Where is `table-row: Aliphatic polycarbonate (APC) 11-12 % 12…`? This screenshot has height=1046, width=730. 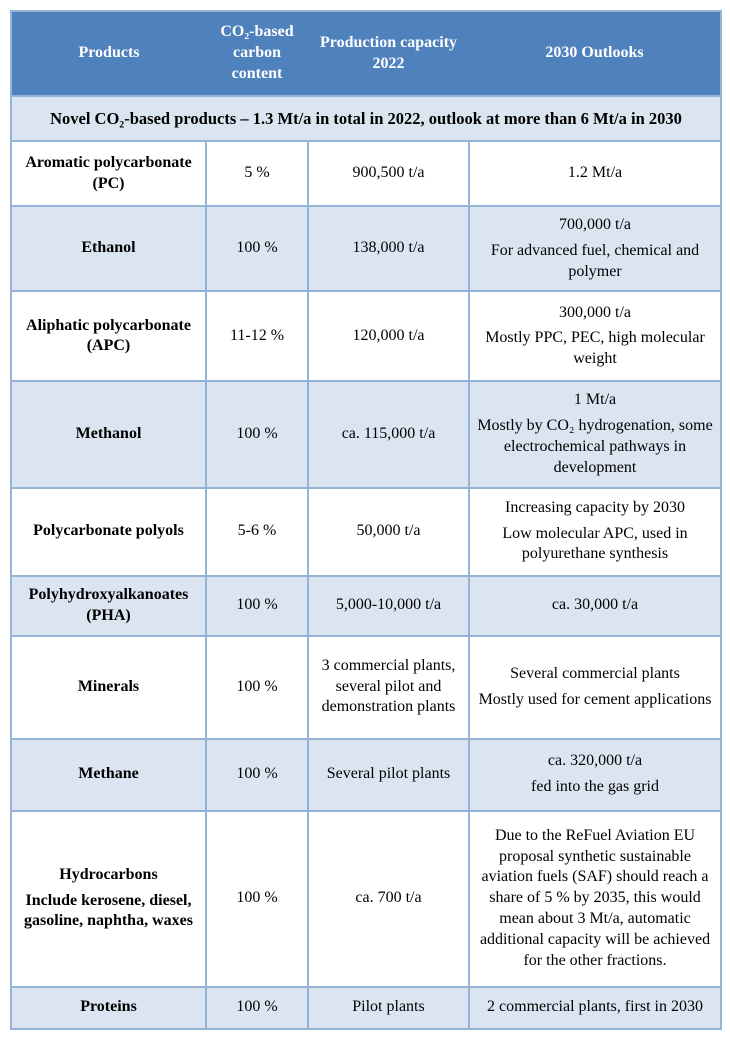
table-row: Aliphatic polycarbonate (APC) 11-12 % 12… is located at coordinates (366, 336).